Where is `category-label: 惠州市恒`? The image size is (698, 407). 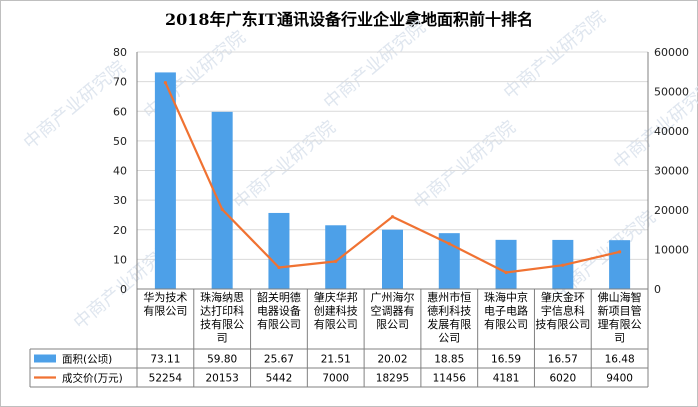
category-label: 惠州市恒 is located at coordinates (449, 297).